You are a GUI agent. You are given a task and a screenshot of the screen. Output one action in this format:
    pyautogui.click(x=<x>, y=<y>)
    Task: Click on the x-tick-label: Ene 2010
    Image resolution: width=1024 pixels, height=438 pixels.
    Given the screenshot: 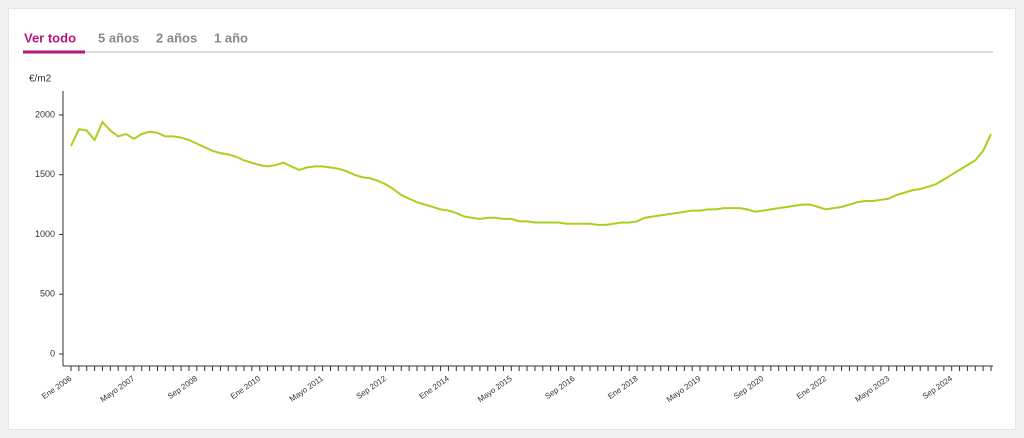 What is the action you would take?
    pyautogui.click(x=246, y=387)
    